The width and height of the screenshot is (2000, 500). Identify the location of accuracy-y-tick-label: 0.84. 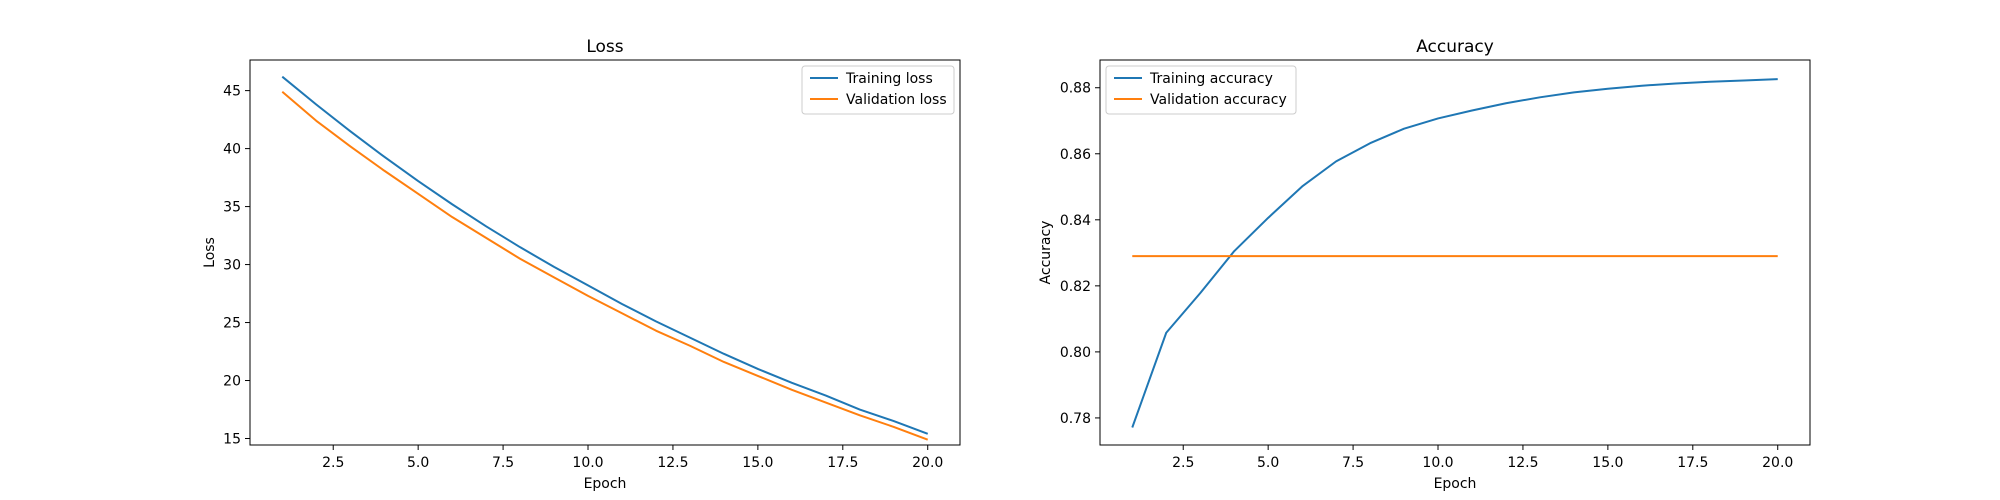
(1075, 221).